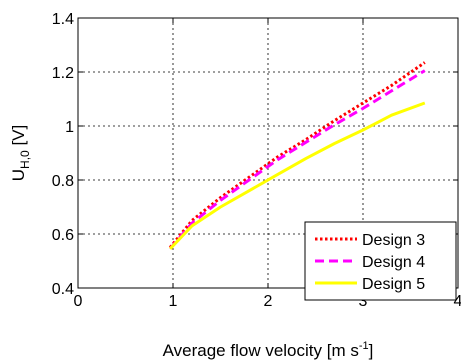  I want to click on legend: Design 3 Design 4 Design 5, so click(380, 261).